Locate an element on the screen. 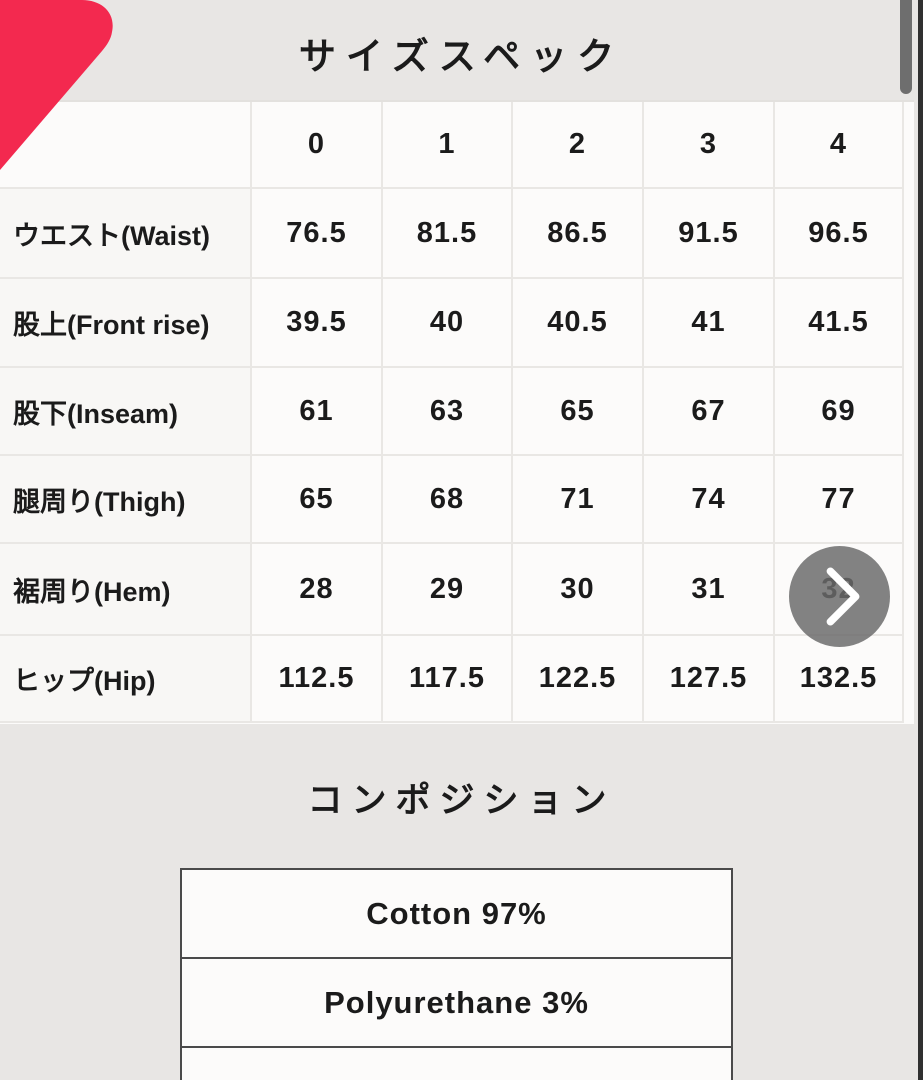 The height and width of the screenshot is (1080, 923). row-label-hem: 裾周り(Hem) is located at coordinates (126, 590).